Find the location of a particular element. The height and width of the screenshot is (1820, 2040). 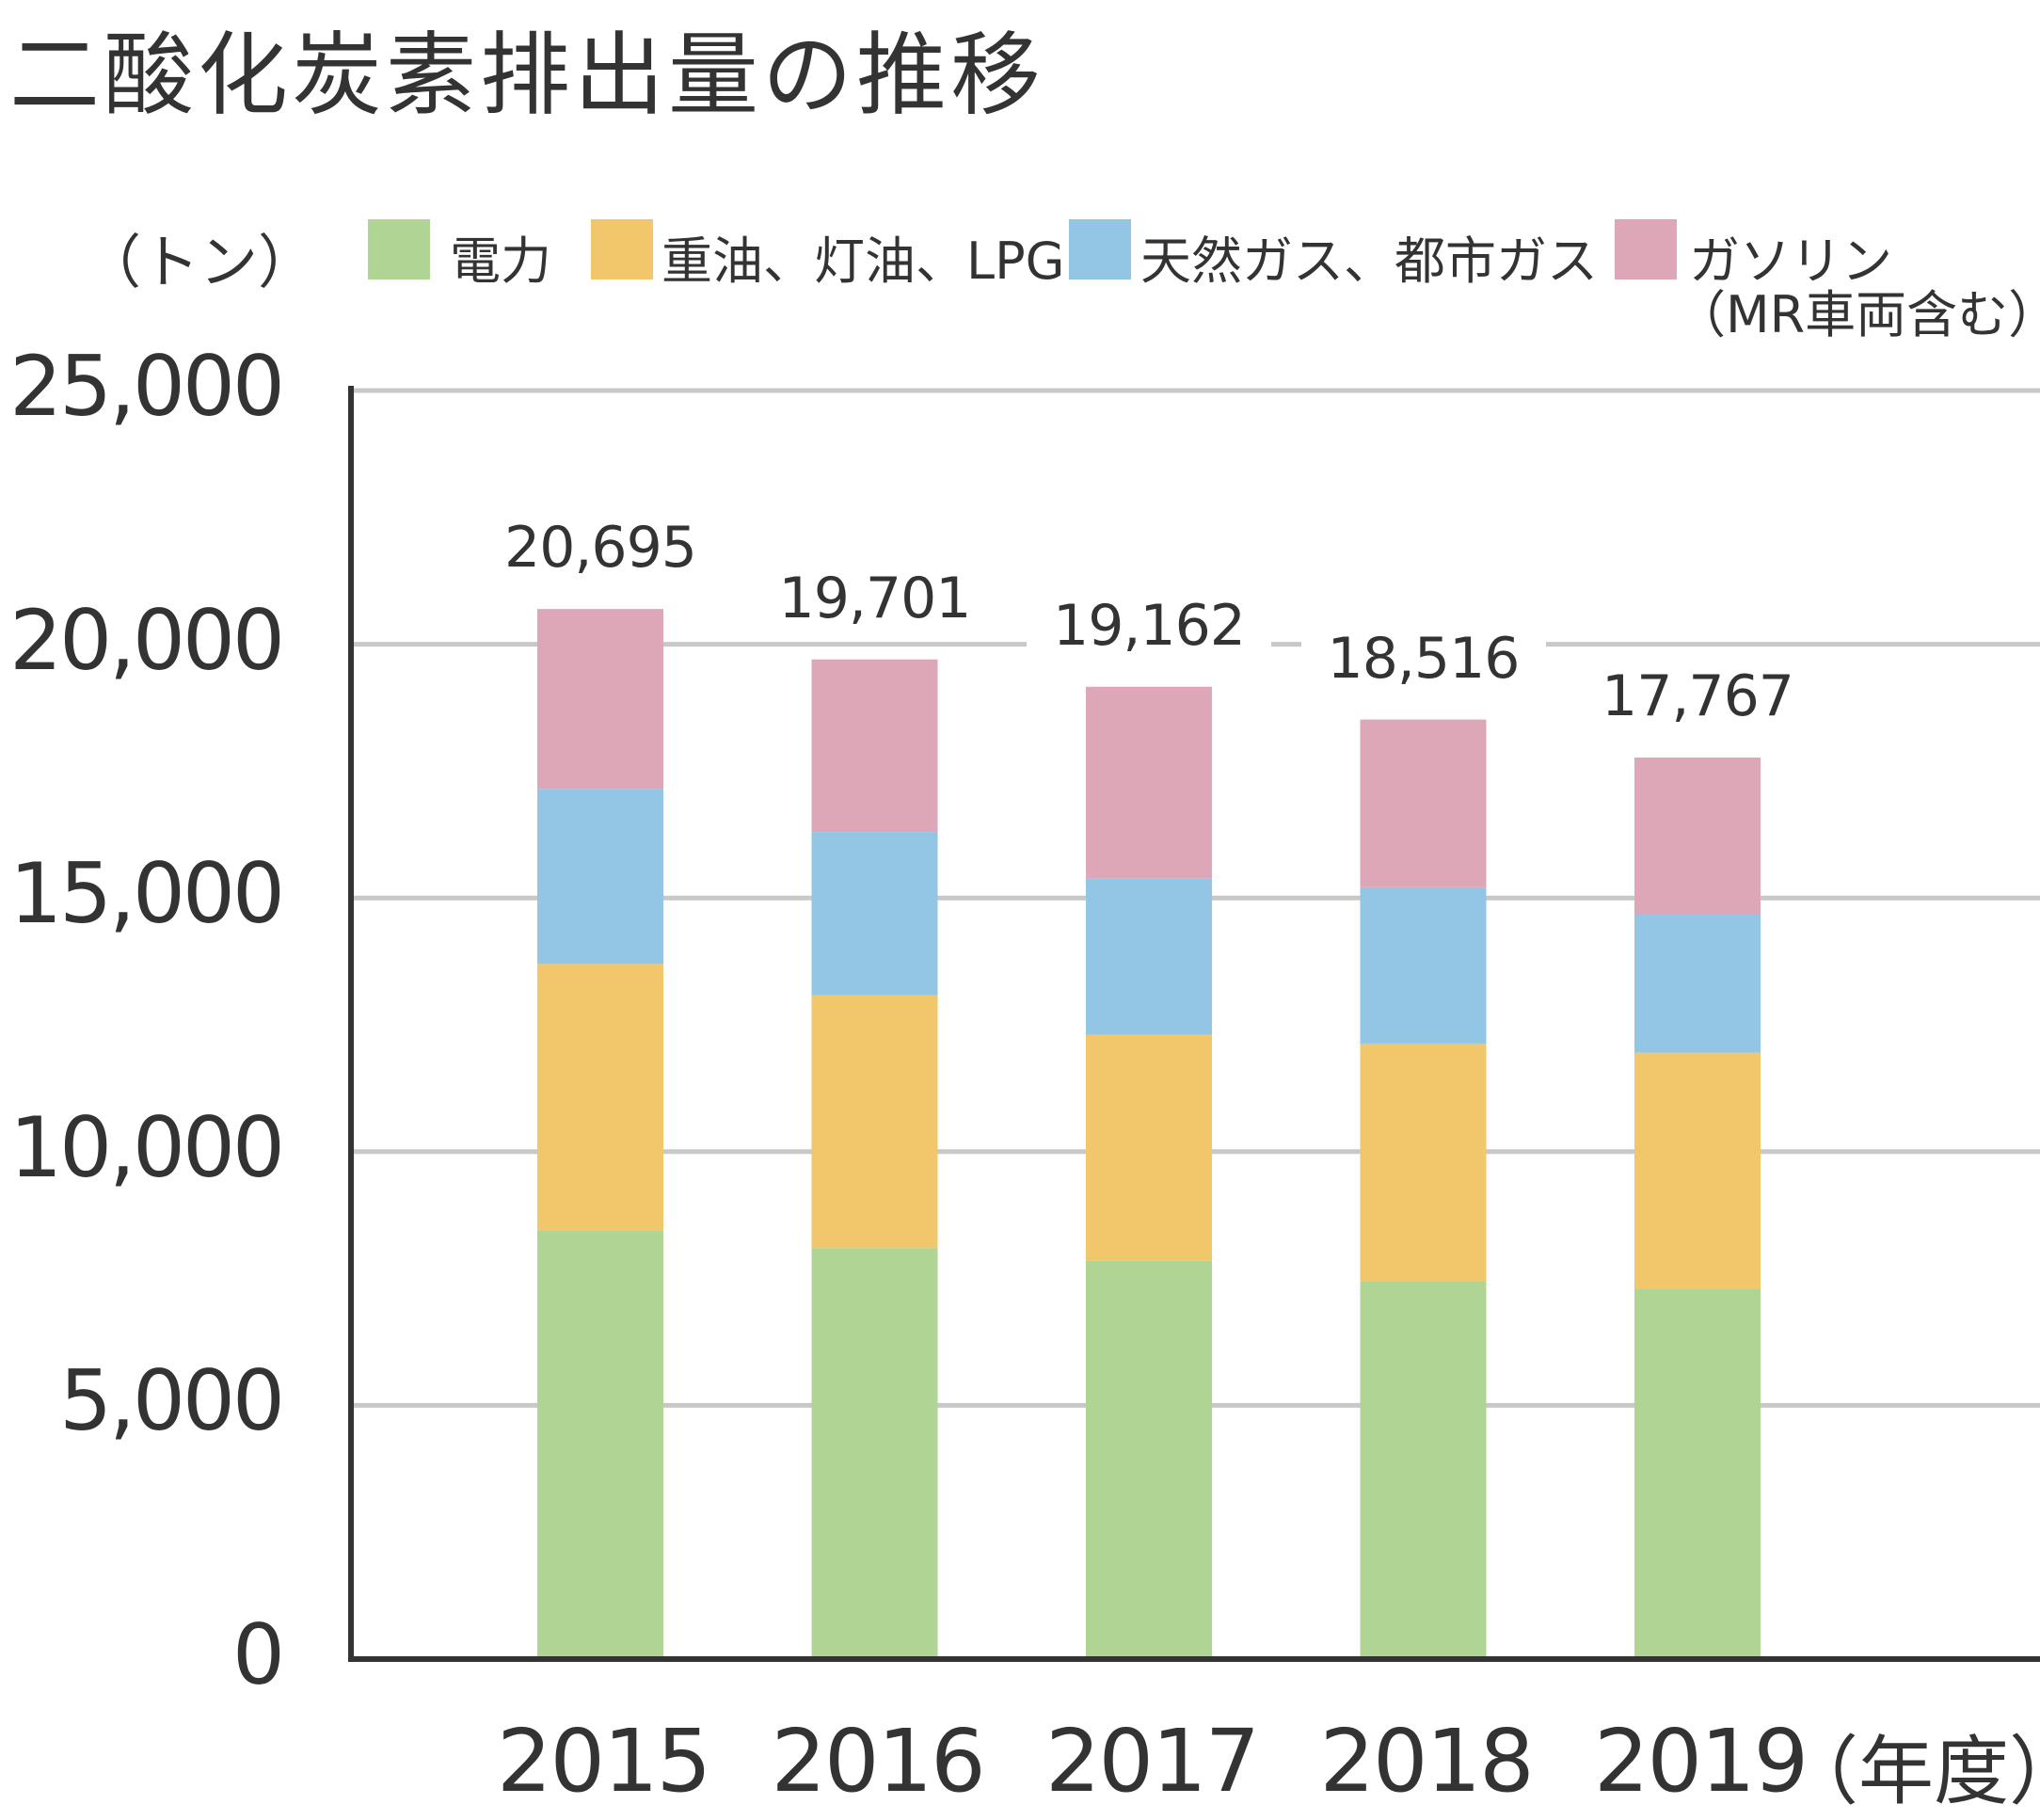

legend-swatch-oil is located at coordinates (622, 249).